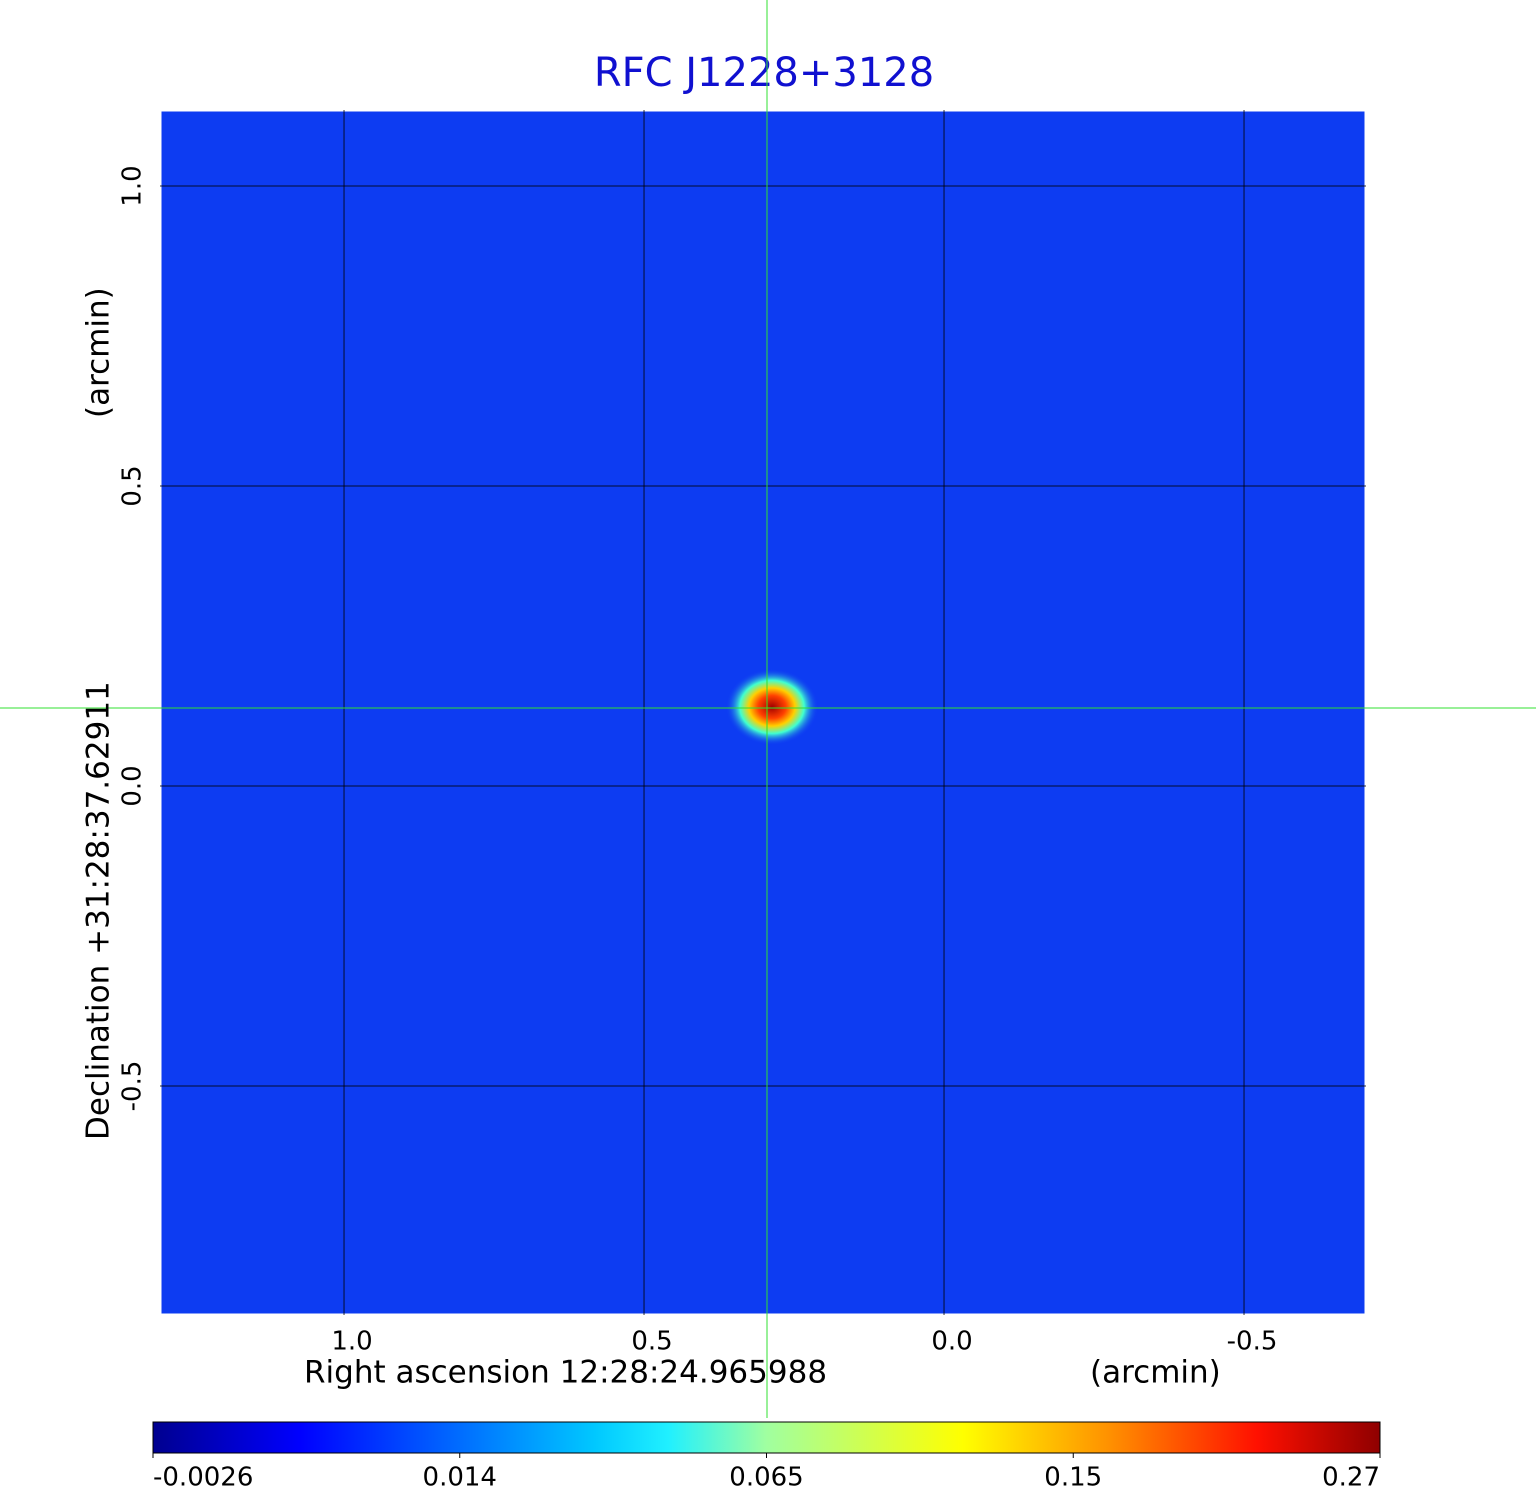  What do you see at coordinates (766, 1437) in the screenshot?
I see `colorbar` at bounding box center [766, 1437].